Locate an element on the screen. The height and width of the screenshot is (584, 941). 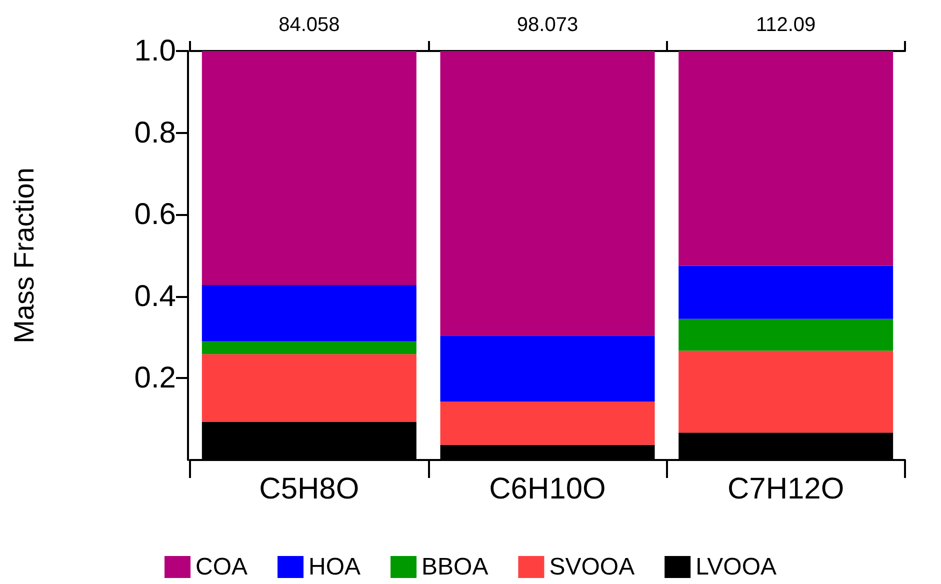
legend-label: SVOOA is located at coordinates (592, 567).